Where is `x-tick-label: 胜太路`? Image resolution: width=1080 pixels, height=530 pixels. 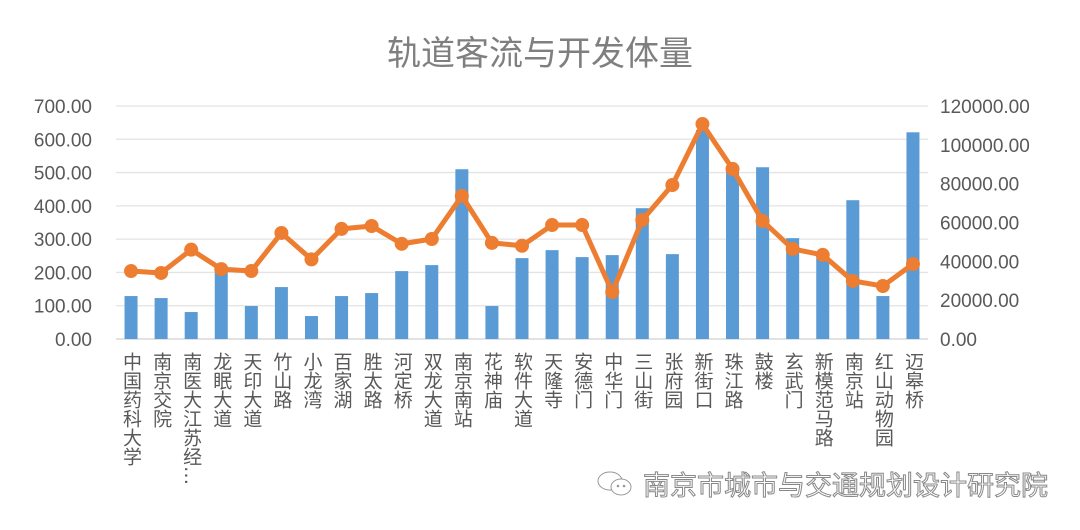 x-tick-label: 胜太路 is located at coordinates (371, 380).